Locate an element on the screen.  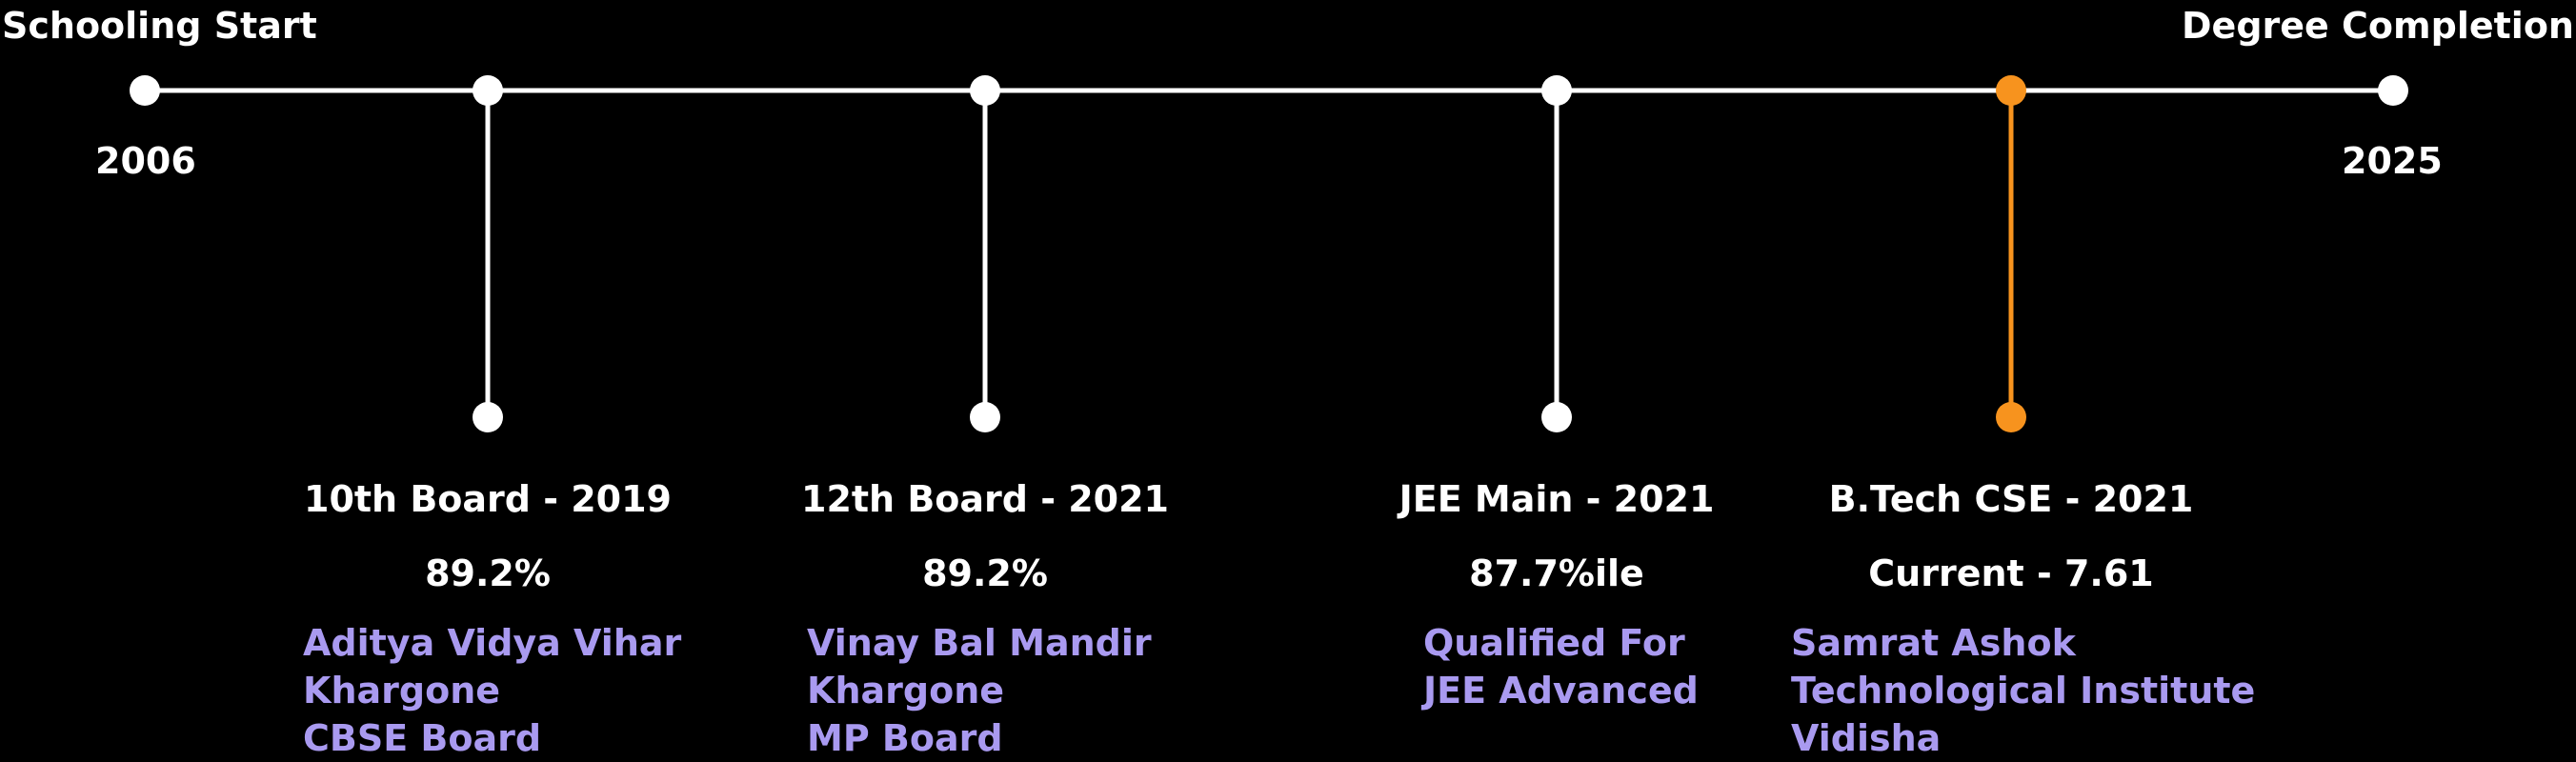
end-year: 2025 is located at coordinates (2392, 161).